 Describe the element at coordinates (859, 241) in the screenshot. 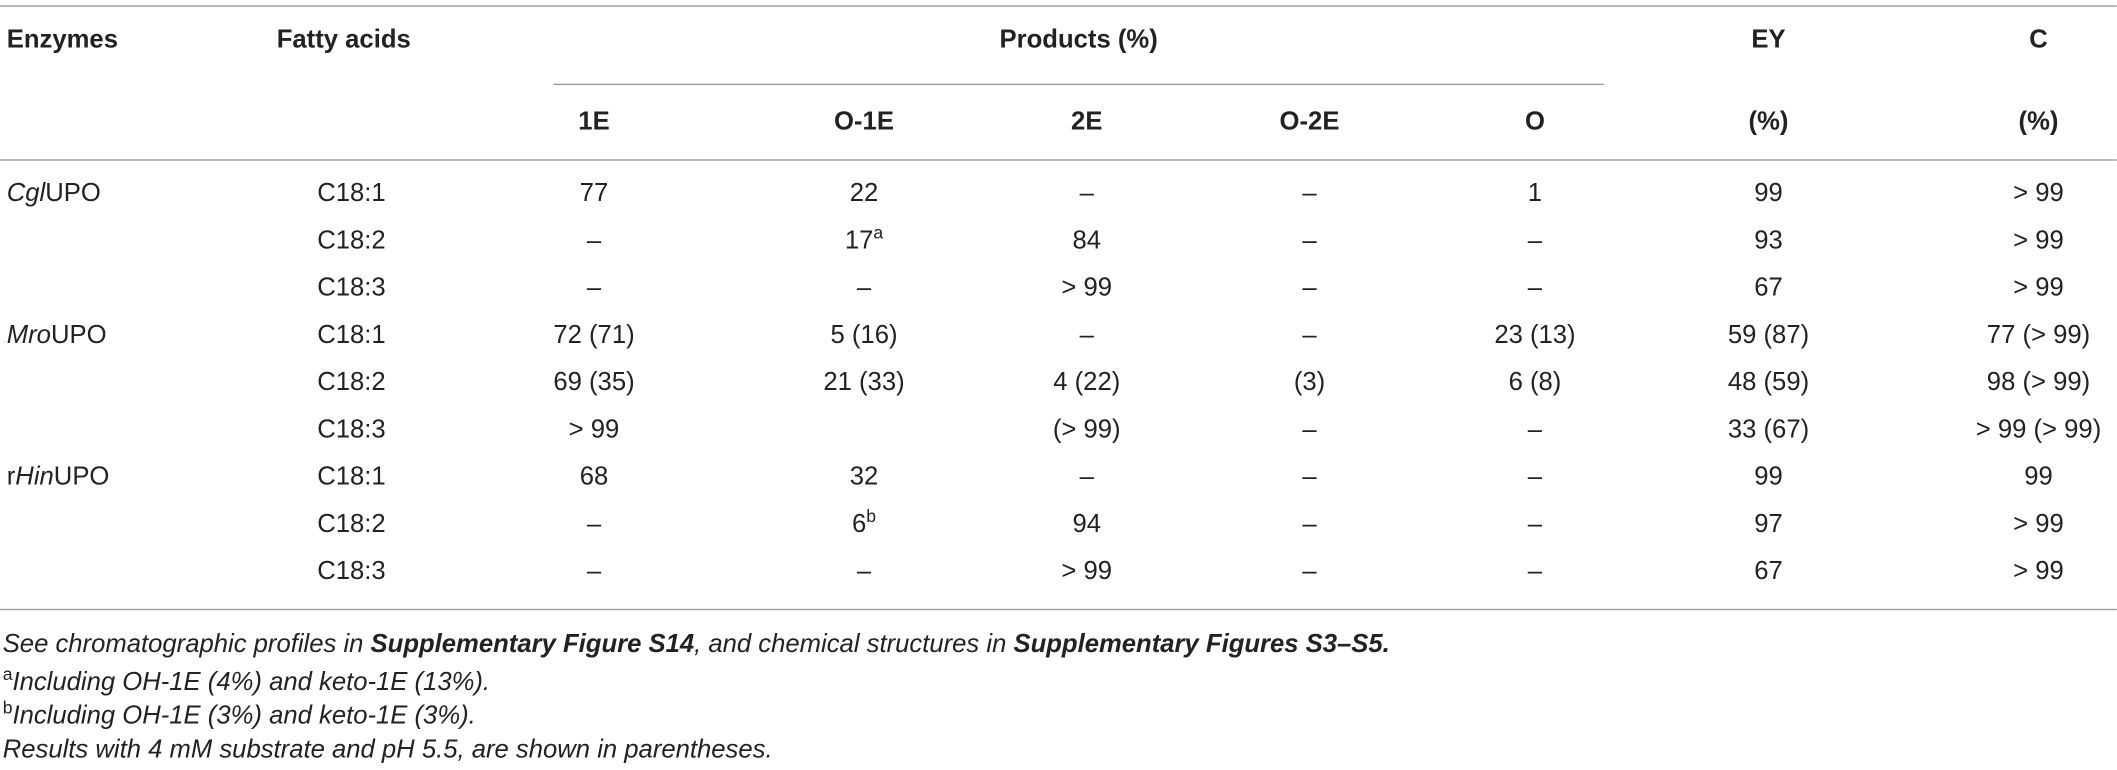

I see `text-segment: 17` at that location.